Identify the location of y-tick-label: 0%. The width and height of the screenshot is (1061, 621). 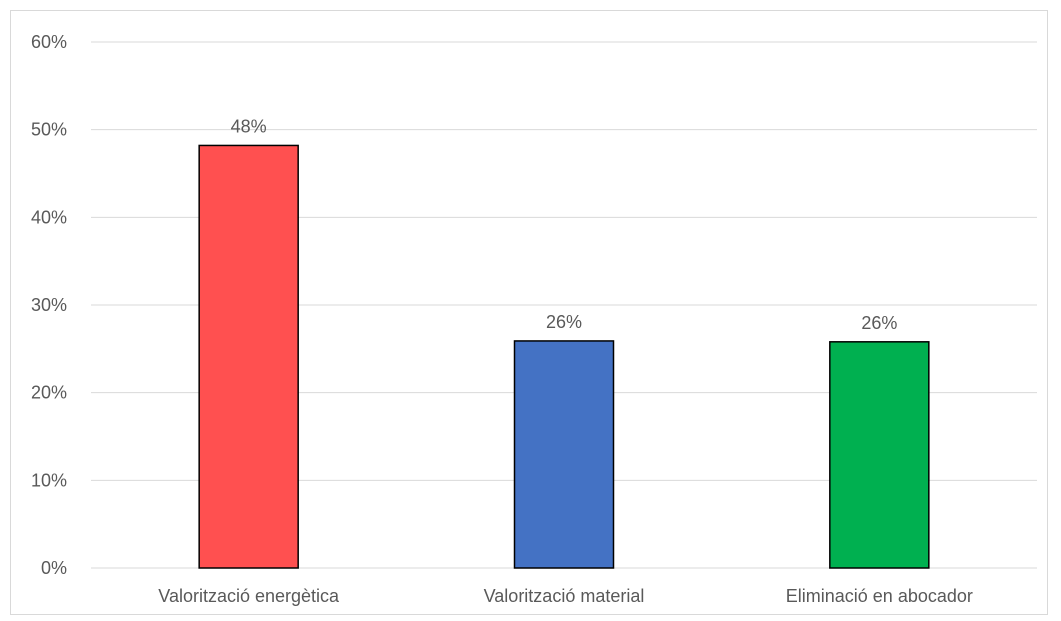
(54, 568).